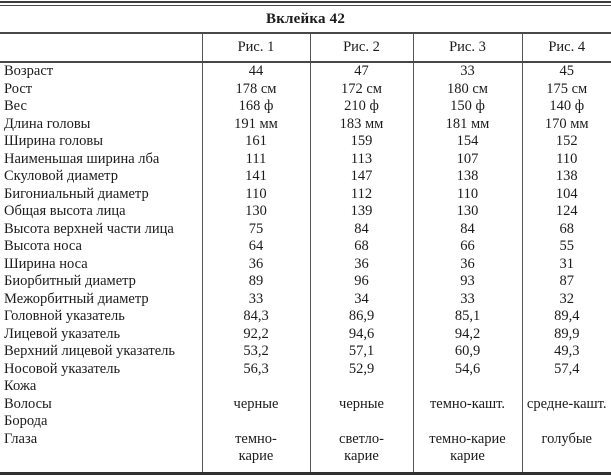 This screenshot has height=476, width=611. I want to click on cell-value: 57,4, so click(566, 369).